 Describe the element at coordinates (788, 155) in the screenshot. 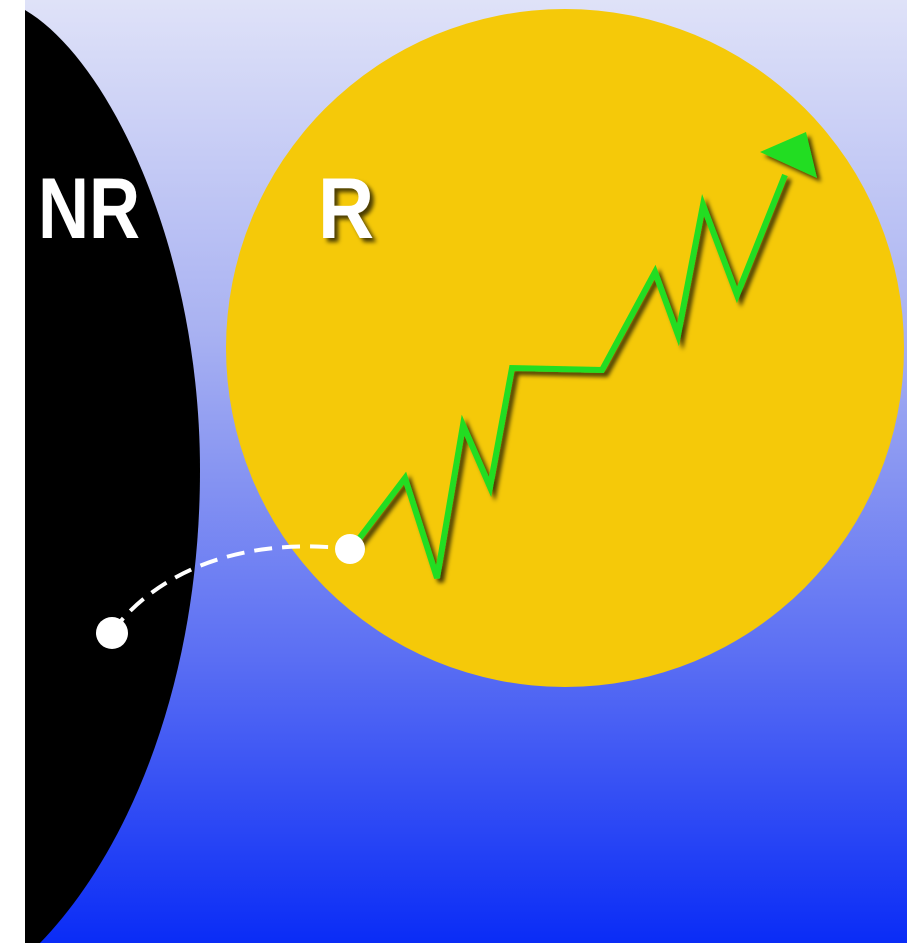

I see `arrowhead` at that location.